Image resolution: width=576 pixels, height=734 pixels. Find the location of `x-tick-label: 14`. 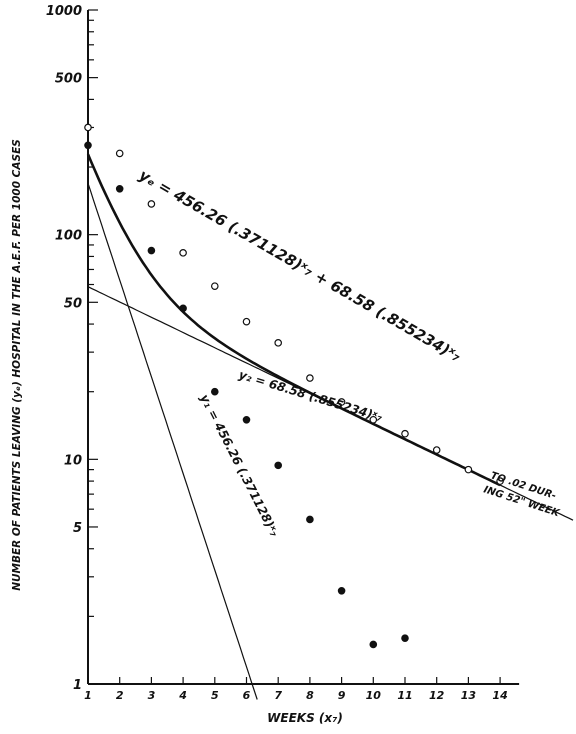

x-tick-label: 14 is located at coordinates (499, 695).